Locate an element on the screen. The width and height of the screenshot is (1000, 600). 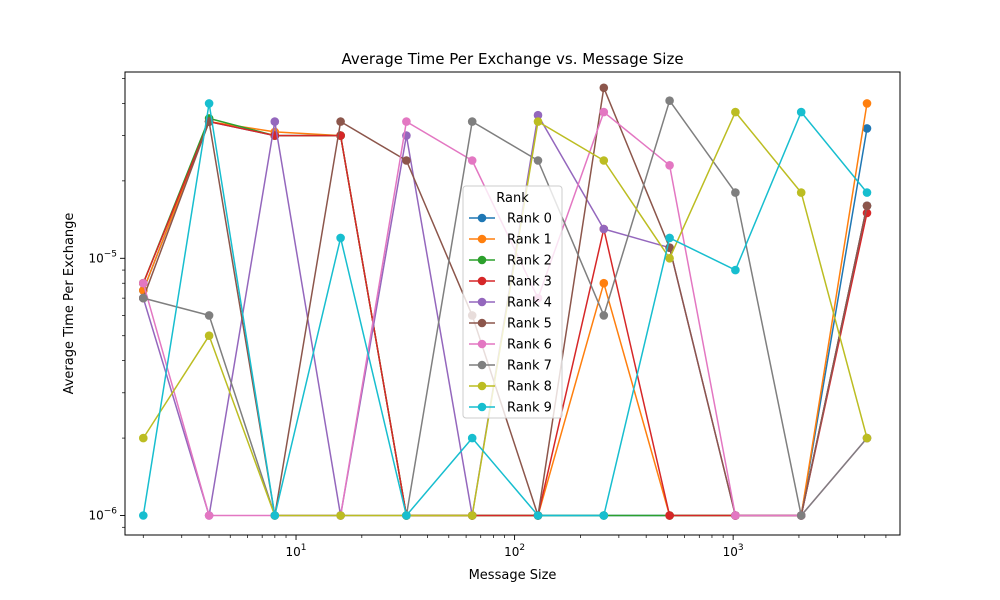
x-axis: 10¹ 10² 10³ is located at coordinates (514, 547).